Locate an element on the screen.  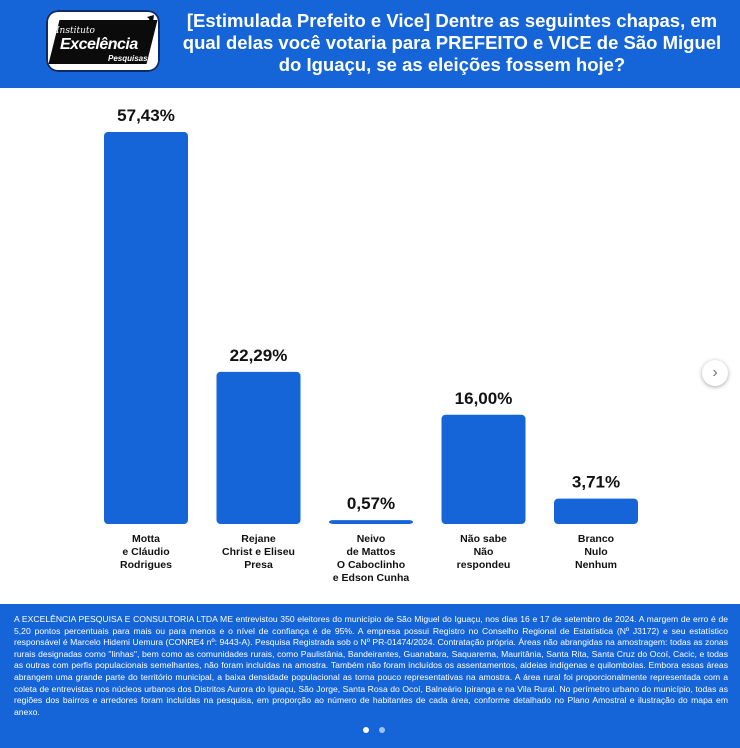
category-label-line: Nenhum is located at coordinates (596, 565).